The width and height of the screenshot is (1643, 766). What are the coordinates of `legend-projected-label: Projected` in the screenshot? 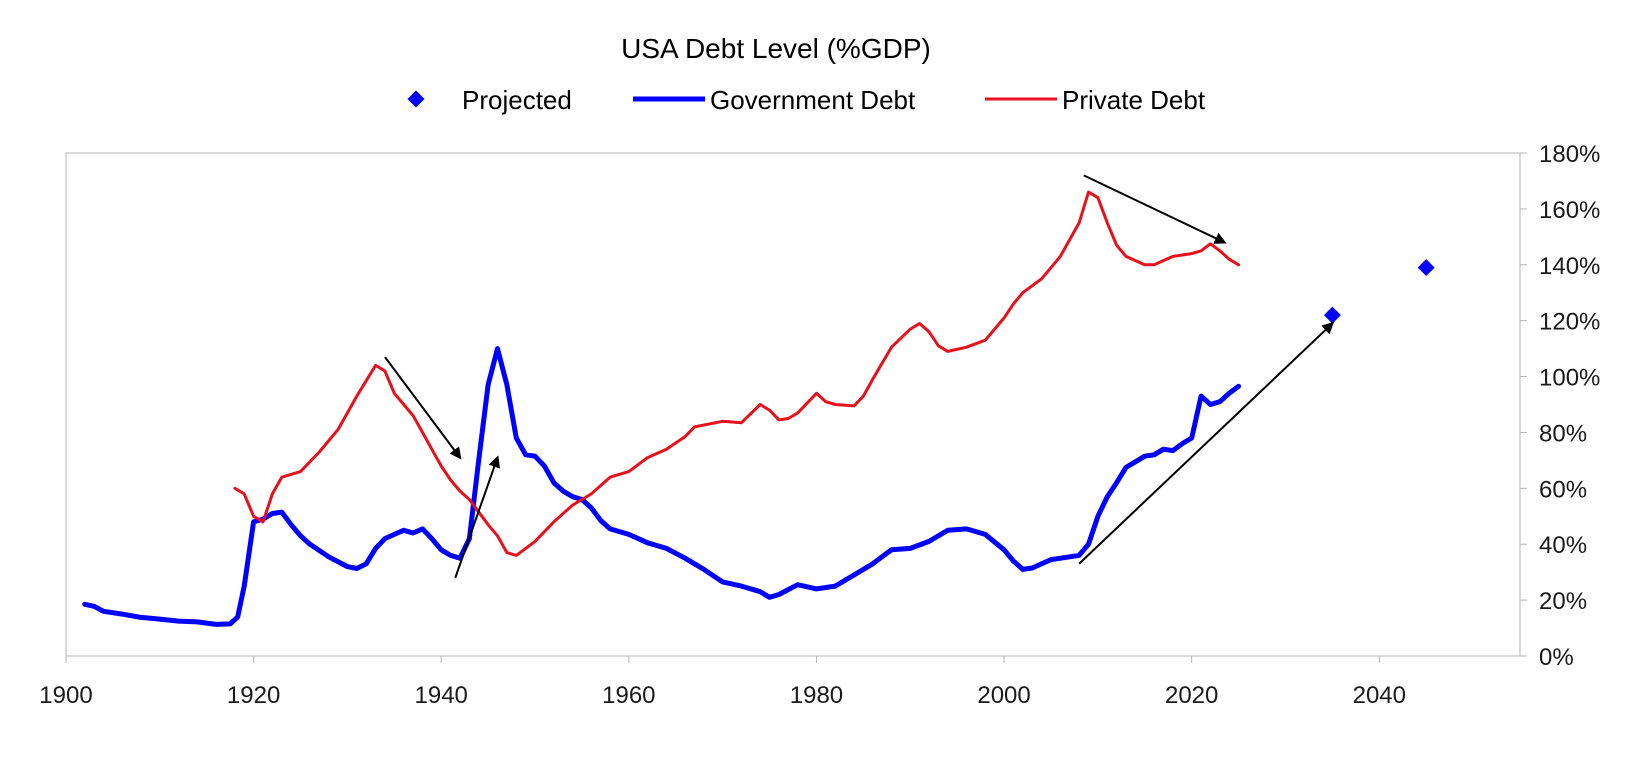 It's located at (517, 100).